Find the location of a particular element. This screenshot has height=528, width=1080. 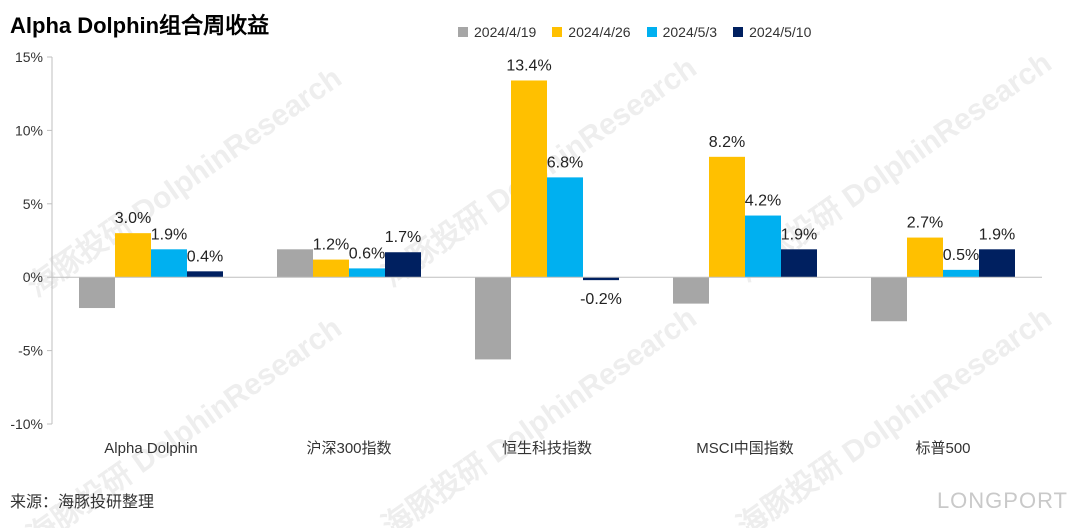

legend-item: 2024/4/19 is located at coordinates (497, 32).